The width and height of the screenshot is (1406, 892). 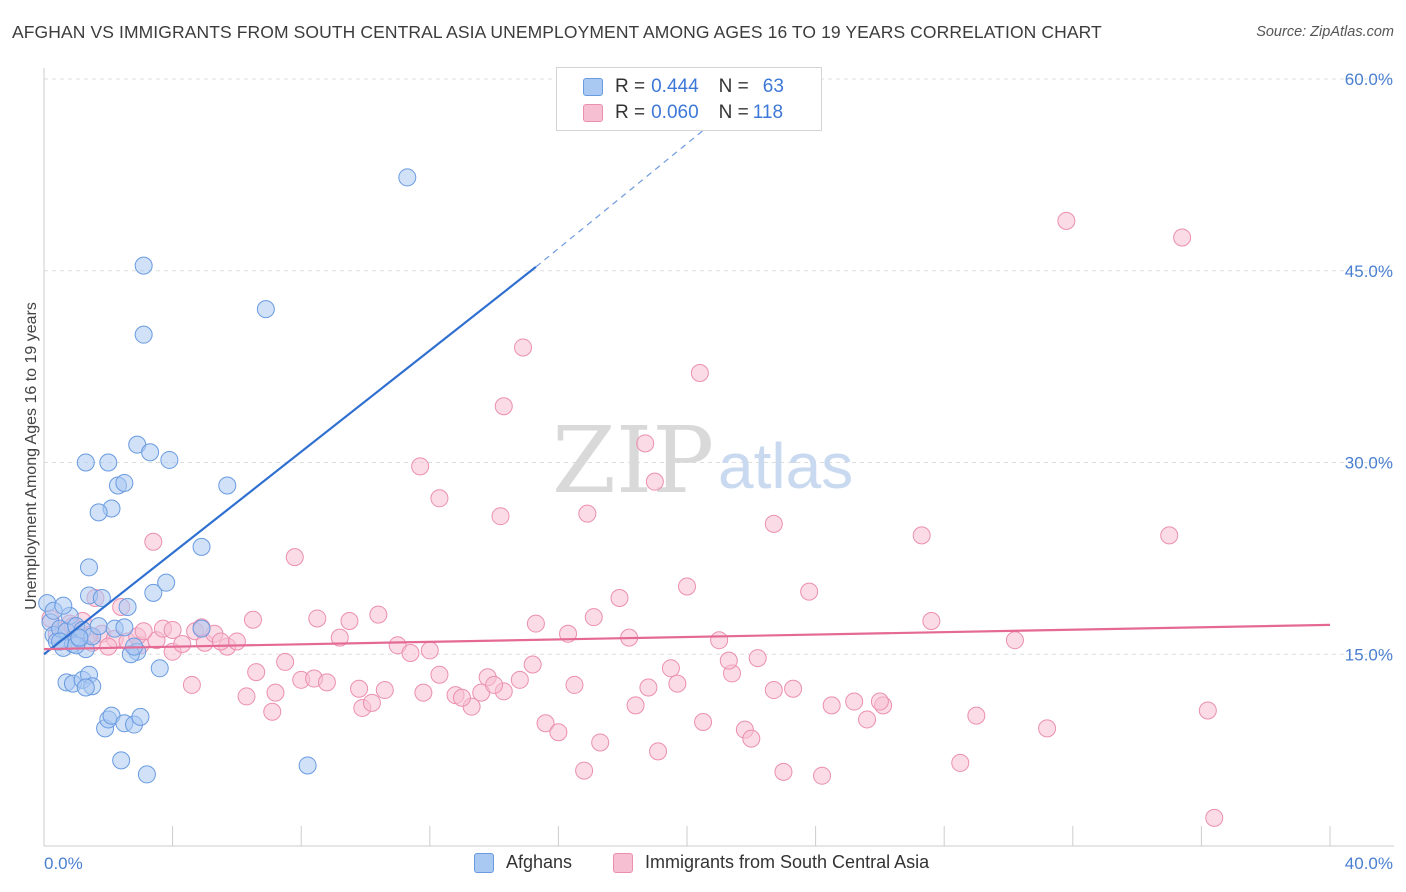 I want to click on legend-swatch-blue, so click(x=593, y=87).